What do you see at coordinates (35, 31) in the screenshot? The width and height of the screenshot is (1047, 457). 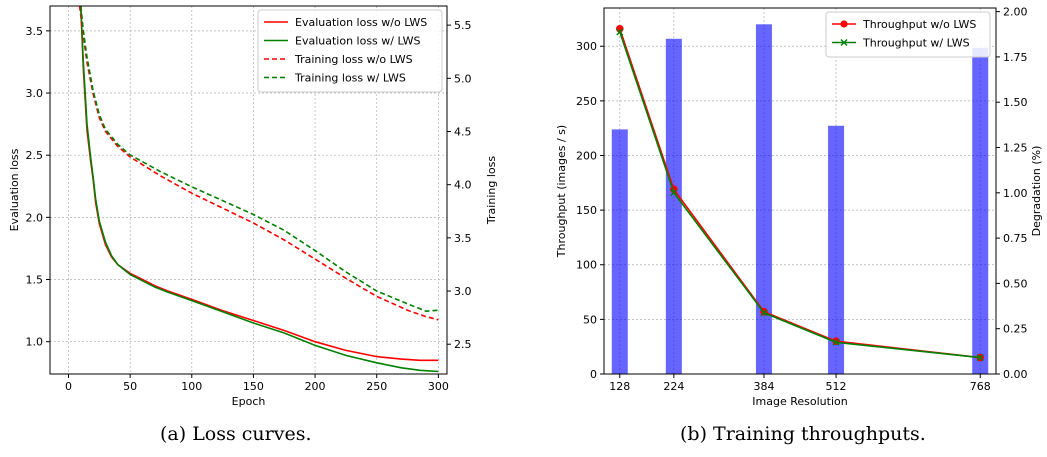 I see `y-tick-label: 3.5` at bounding box center [35, 31].